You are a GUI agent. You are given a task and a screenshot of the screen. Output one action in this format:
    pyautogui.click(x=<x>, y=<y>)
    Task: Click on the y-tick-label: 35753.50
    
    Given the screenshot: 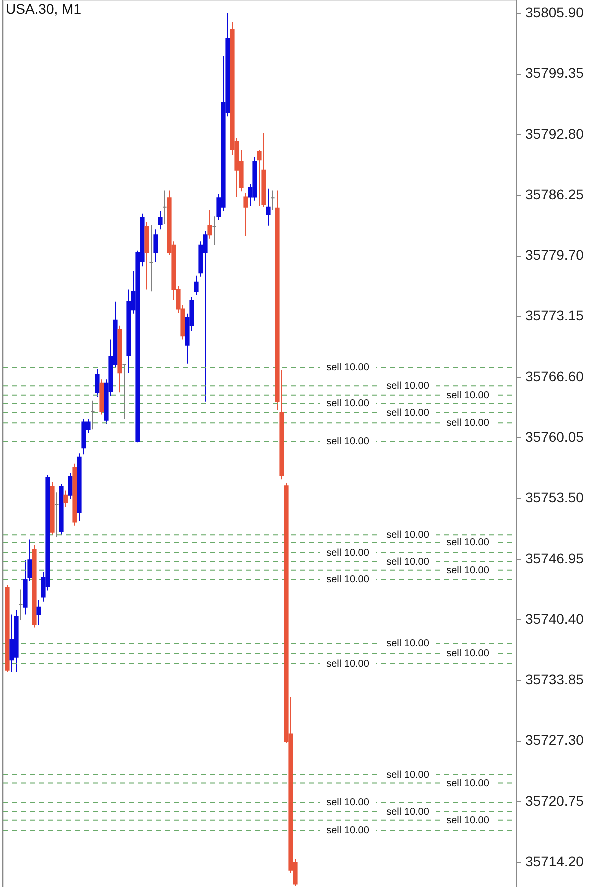 What is the action you would take?
    pyautogui.click(x=555, y=498)
    